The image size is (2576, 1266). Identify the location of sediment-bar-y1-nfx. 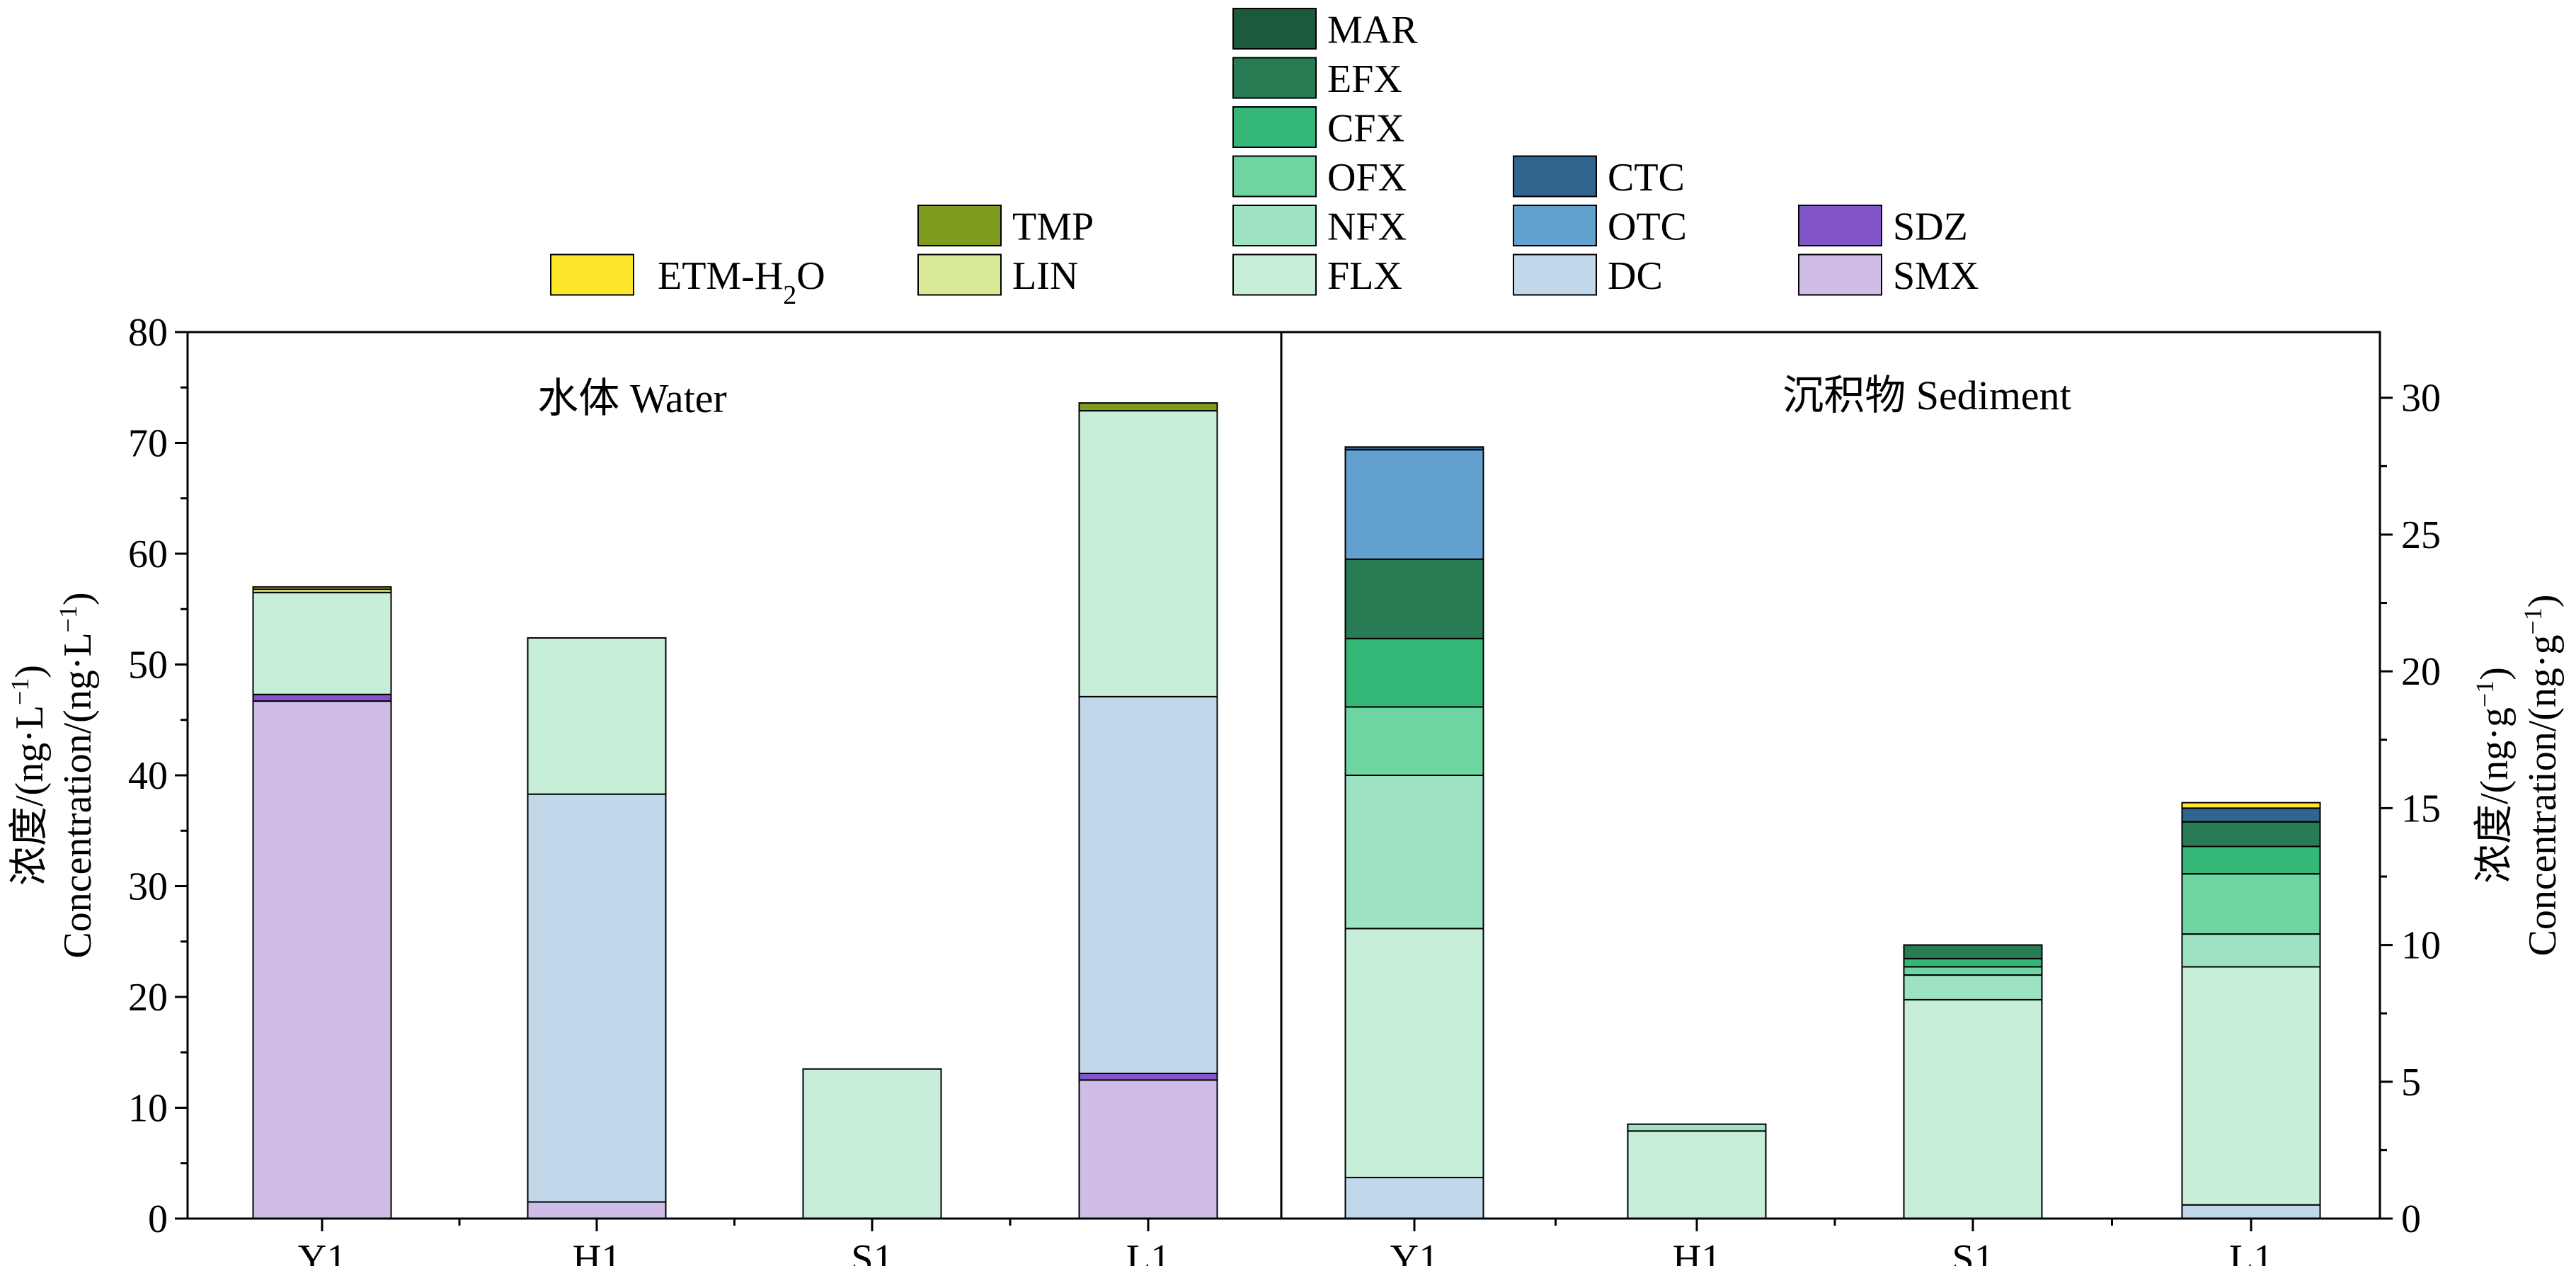
(1414, 852).